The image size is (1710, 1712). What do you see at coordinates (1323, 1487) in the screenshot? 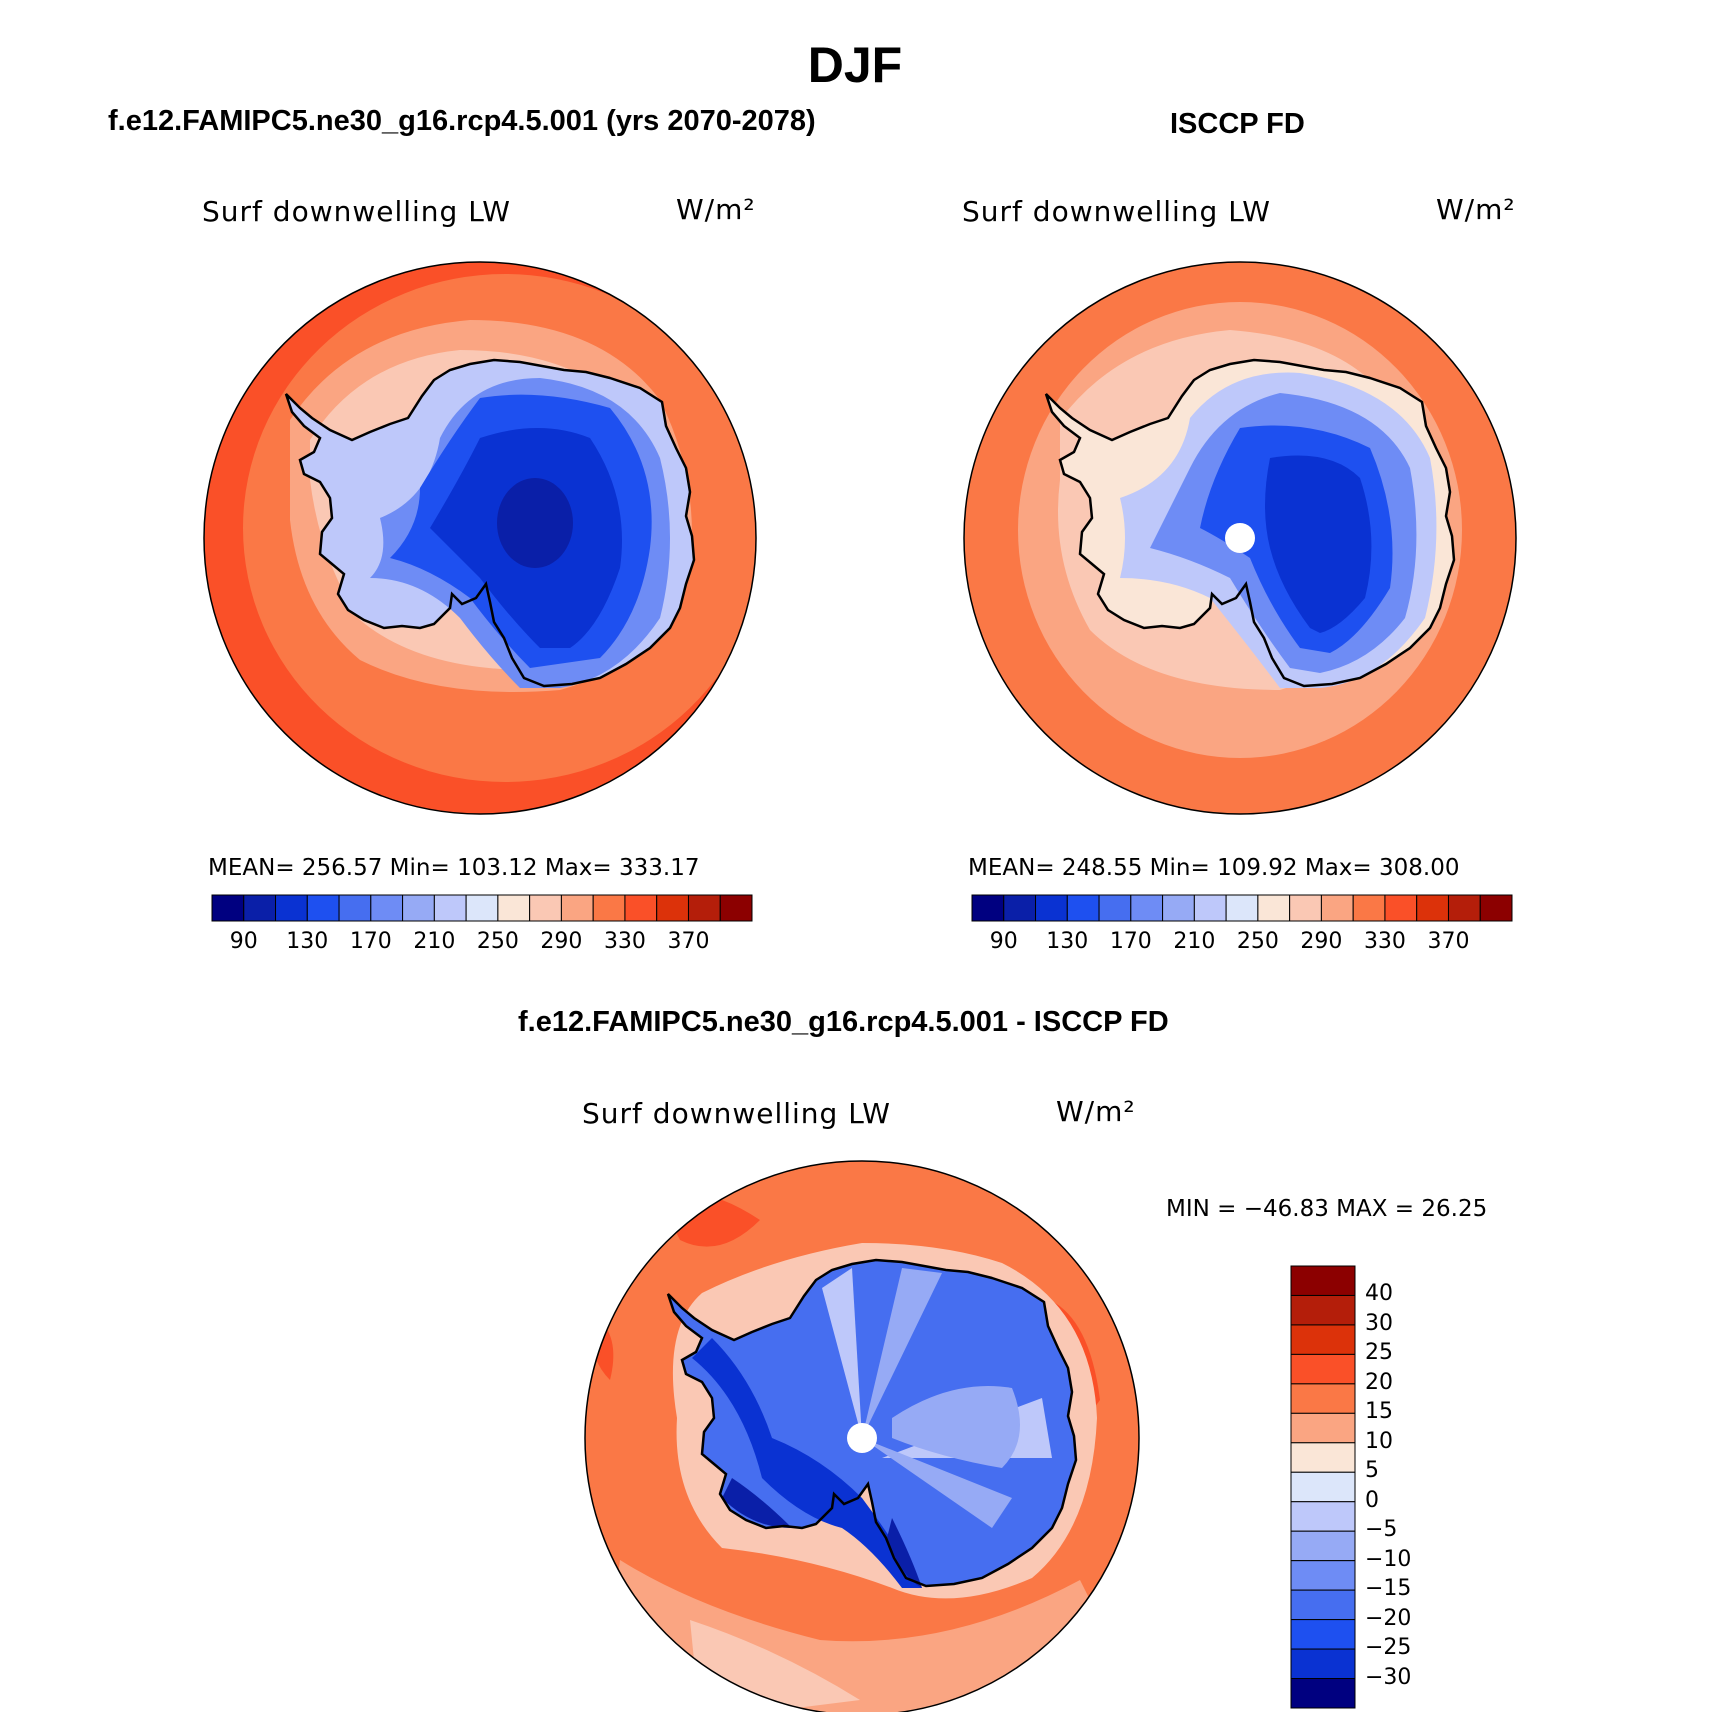
I see `panel3-colorbar` at bounding box center [1323, 1487].